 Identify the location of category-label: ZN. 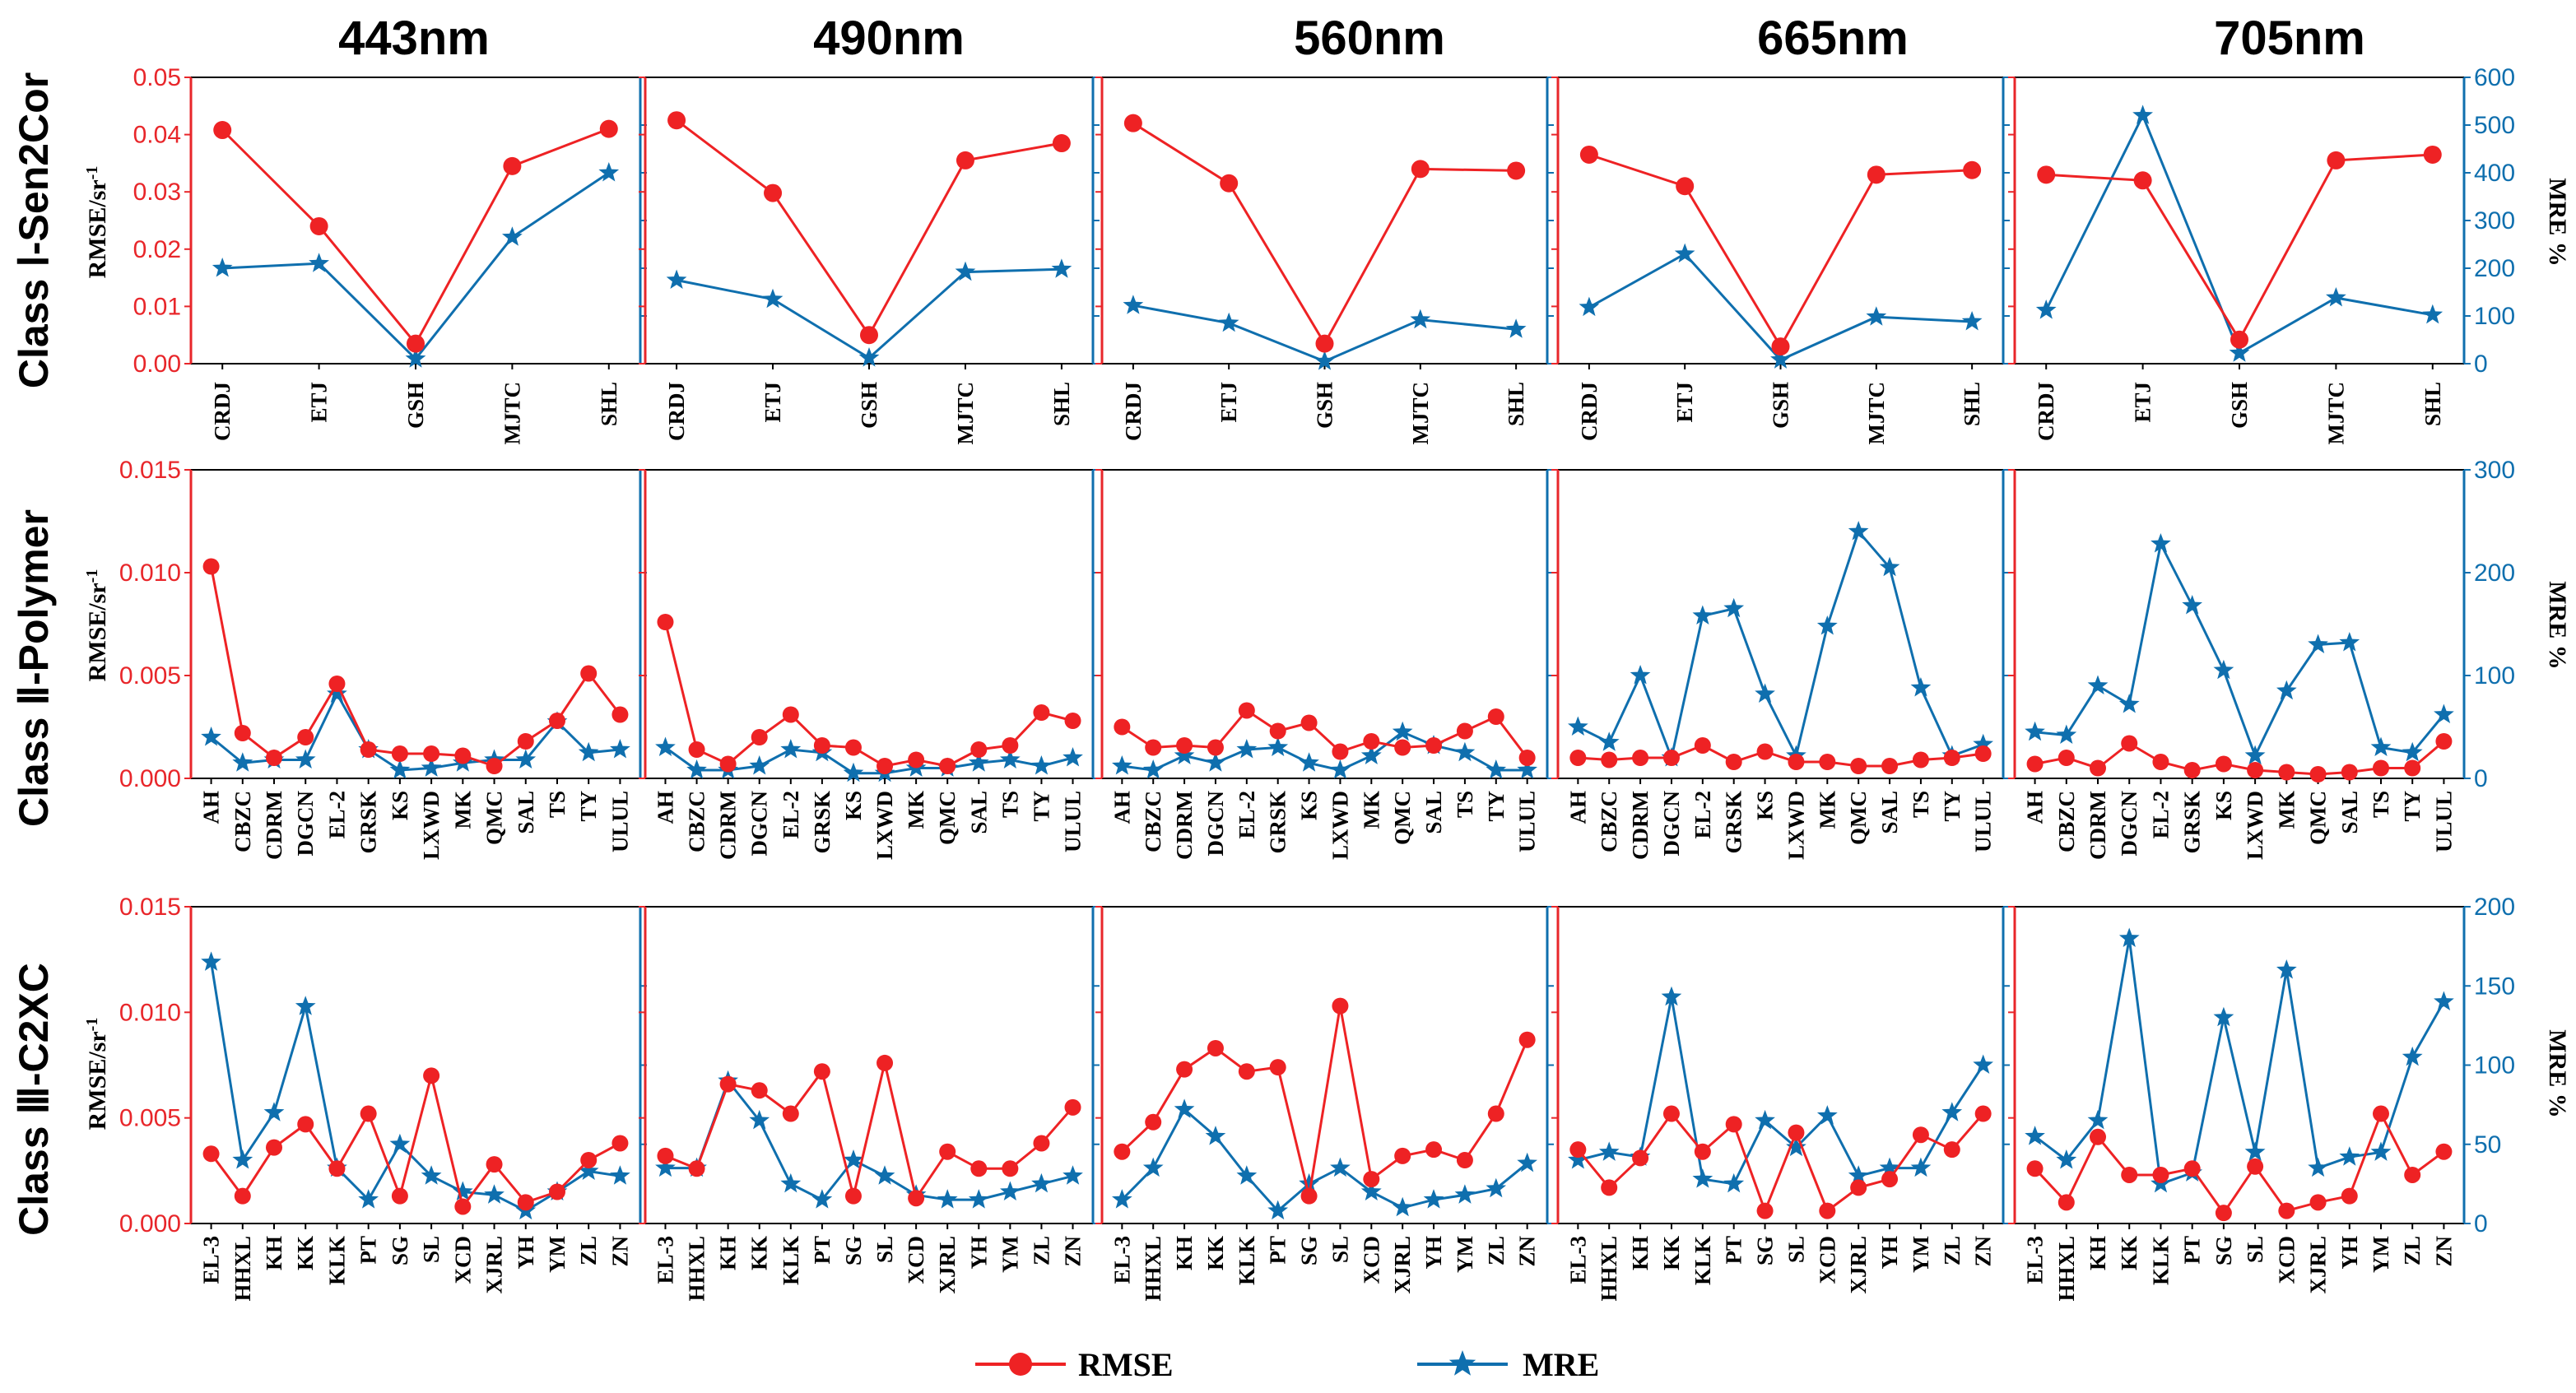
(619, 1251).